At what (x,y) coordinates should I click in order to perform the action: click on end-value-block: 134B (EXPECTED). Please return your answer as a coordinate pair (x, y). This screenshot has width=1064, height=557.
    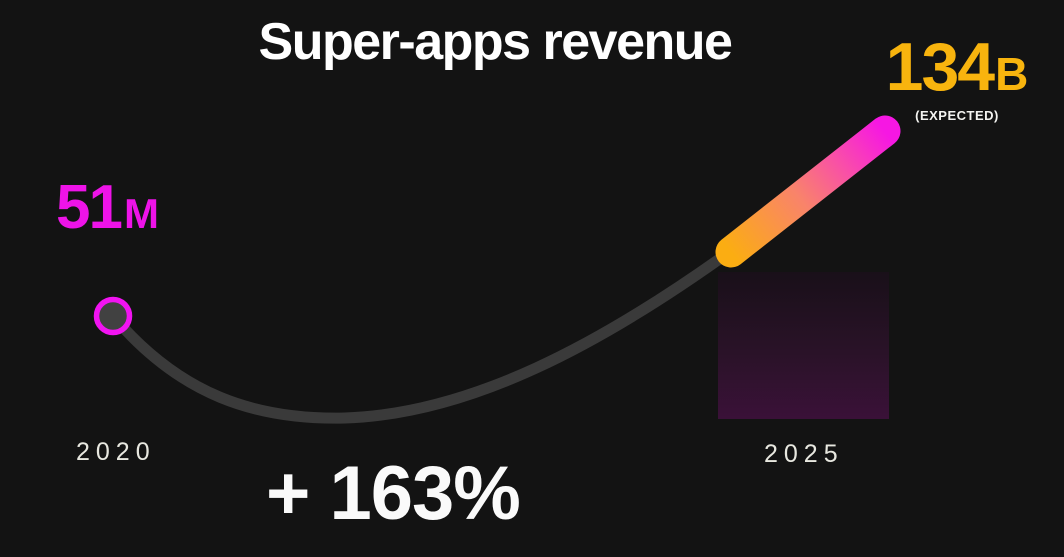
    Looking at the image, I should click on (957, 78).